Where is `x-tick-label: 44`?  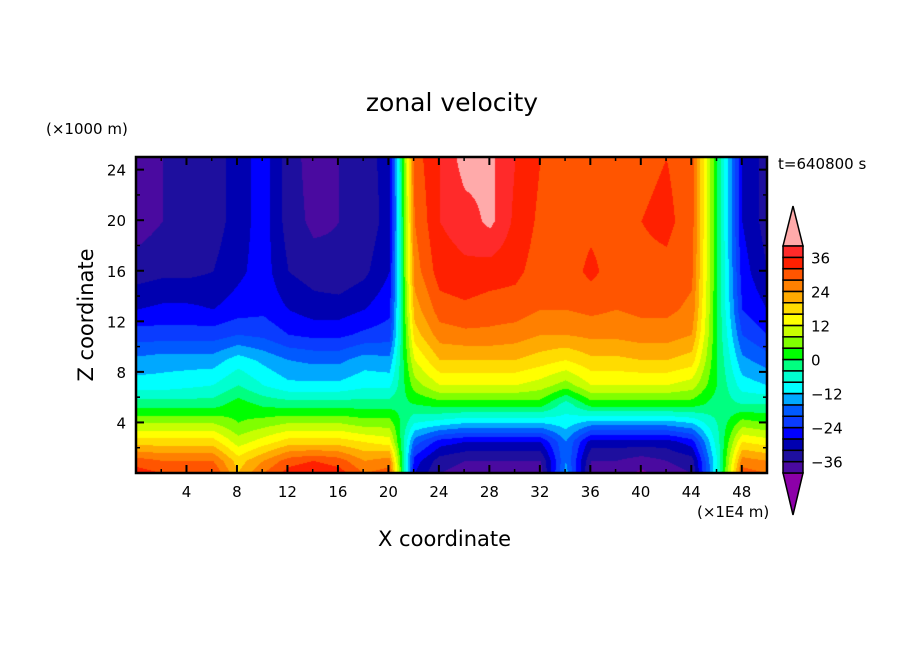
x-tick-label: 44 is located at coordinates (691, 492).